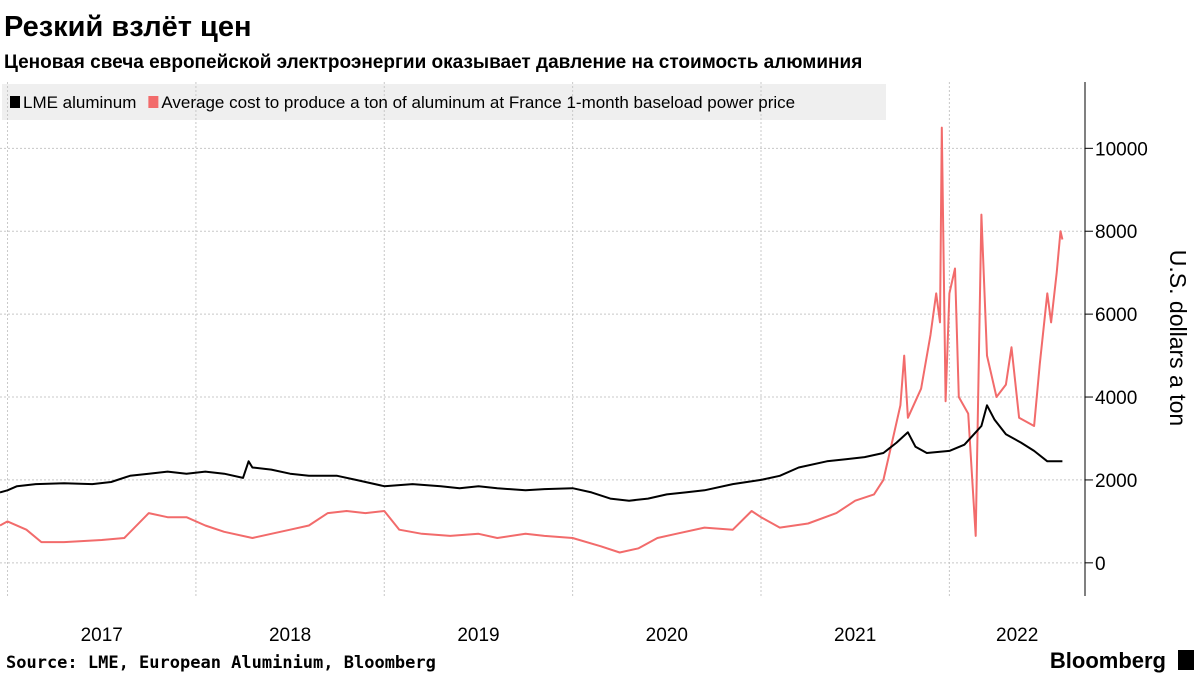  What do you see at coordinates (1116, 398) in the screenshot?
I see `y-tick-label: 4000` at bounding box center [1116, 398].